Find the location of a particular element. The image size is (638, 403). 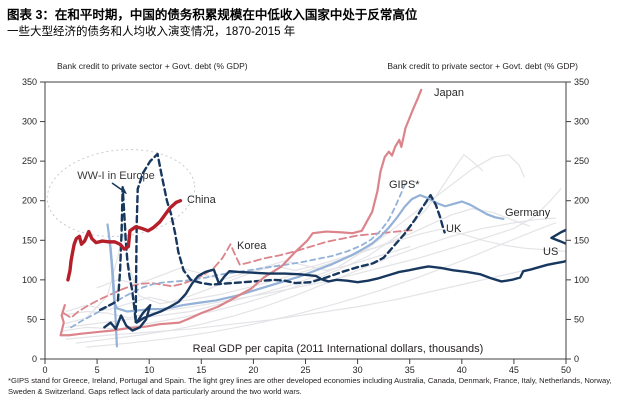

x-tick-label: 0 is located at coordinates (44, 370).